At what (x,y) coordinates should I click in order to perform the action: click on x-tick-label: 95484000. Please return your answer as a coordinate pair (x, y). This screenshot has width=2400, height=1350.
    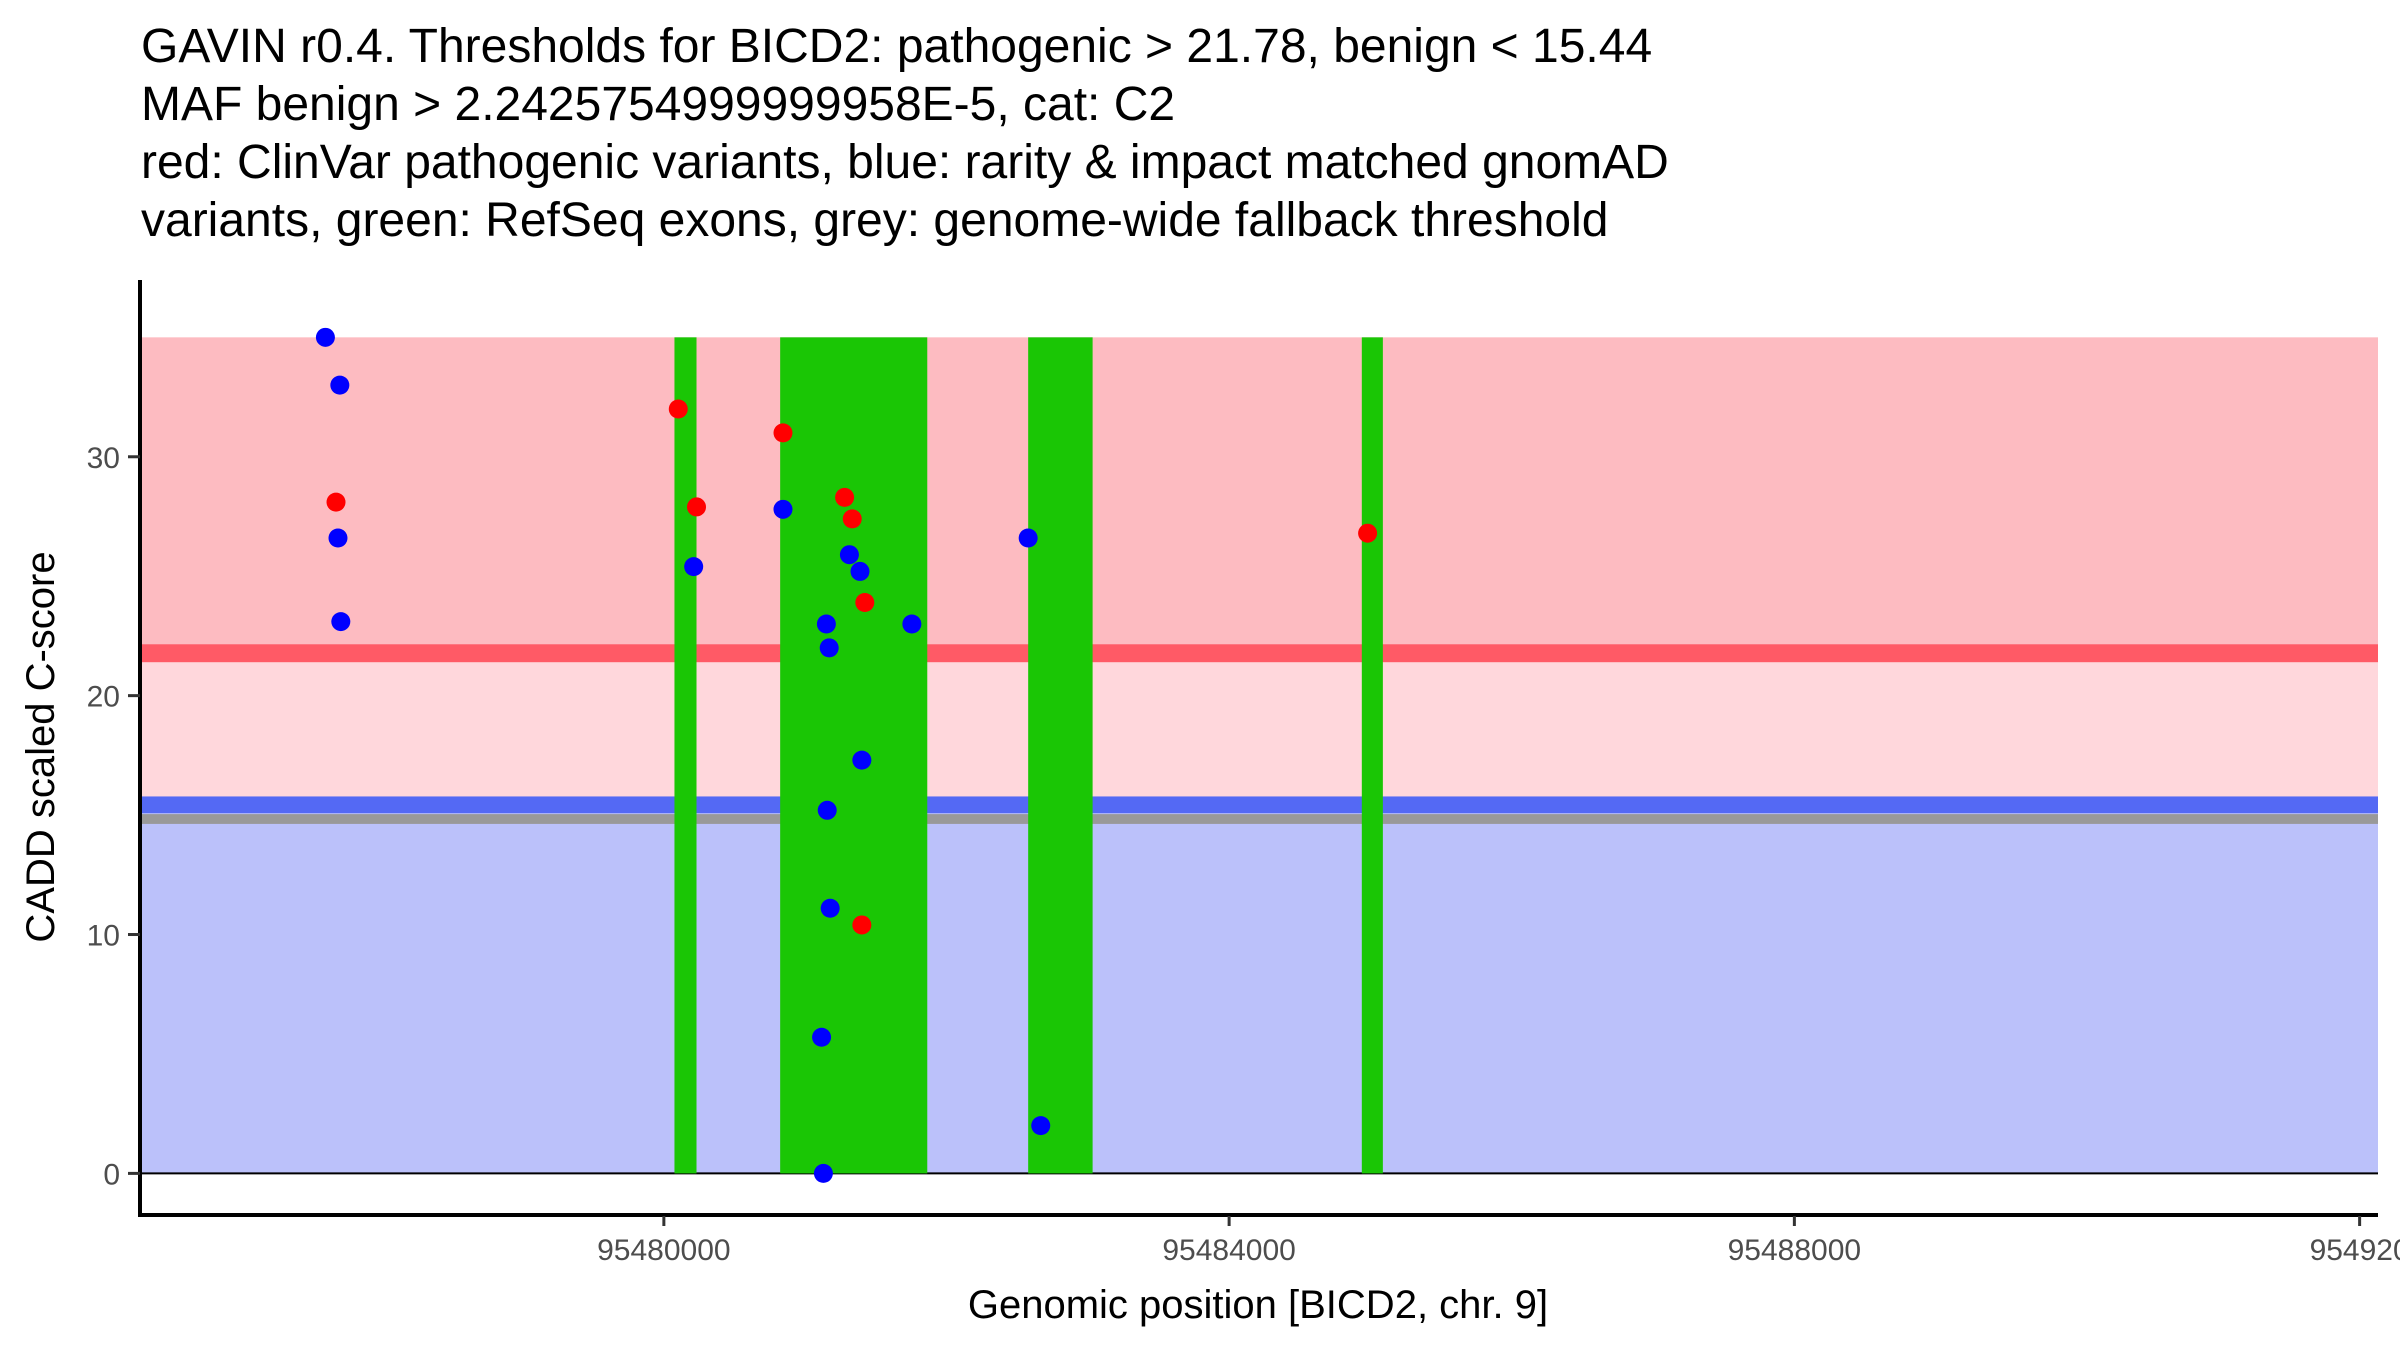
    Looking at the image, I should click on (1228, 1250).